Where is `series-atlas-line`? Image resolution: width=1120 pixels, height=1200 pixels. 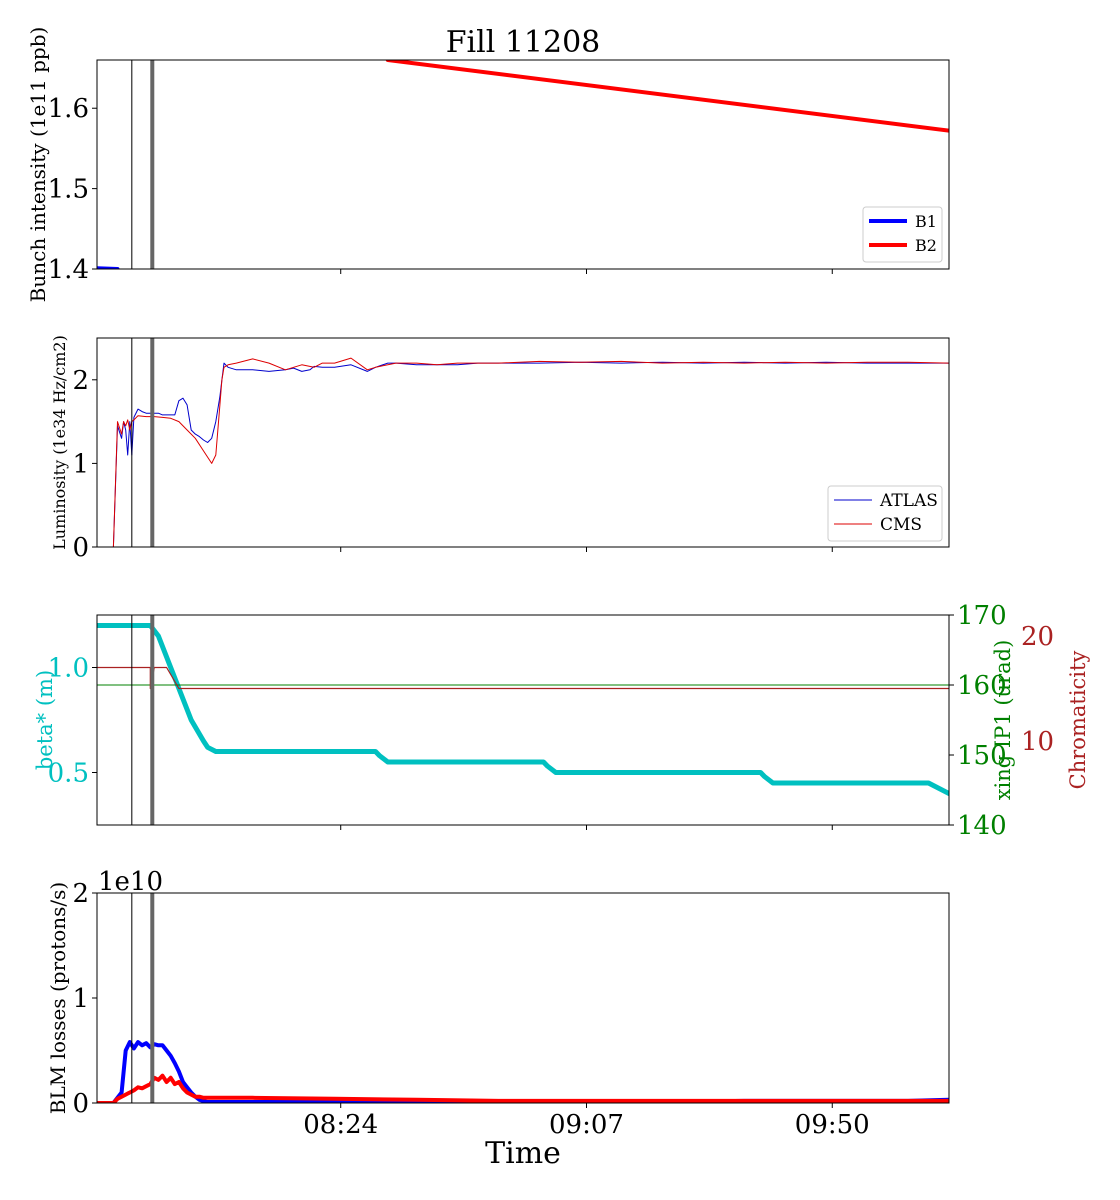 series-atlas-line is located at coordinates (523, 454).